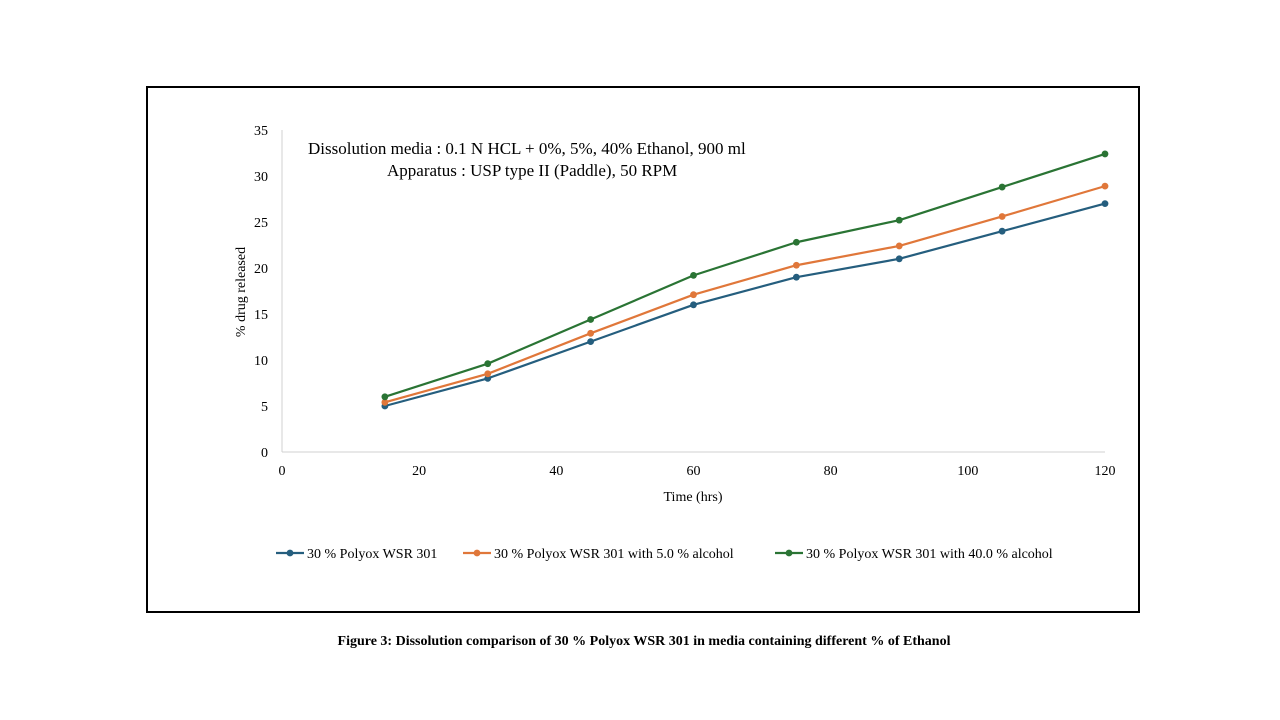 This screenshot has width=1280, height=720. What do you see at coordinates (261, 361) in the screenshot?
I see `y-tick-label: 10` at bounding box center [261, 361].